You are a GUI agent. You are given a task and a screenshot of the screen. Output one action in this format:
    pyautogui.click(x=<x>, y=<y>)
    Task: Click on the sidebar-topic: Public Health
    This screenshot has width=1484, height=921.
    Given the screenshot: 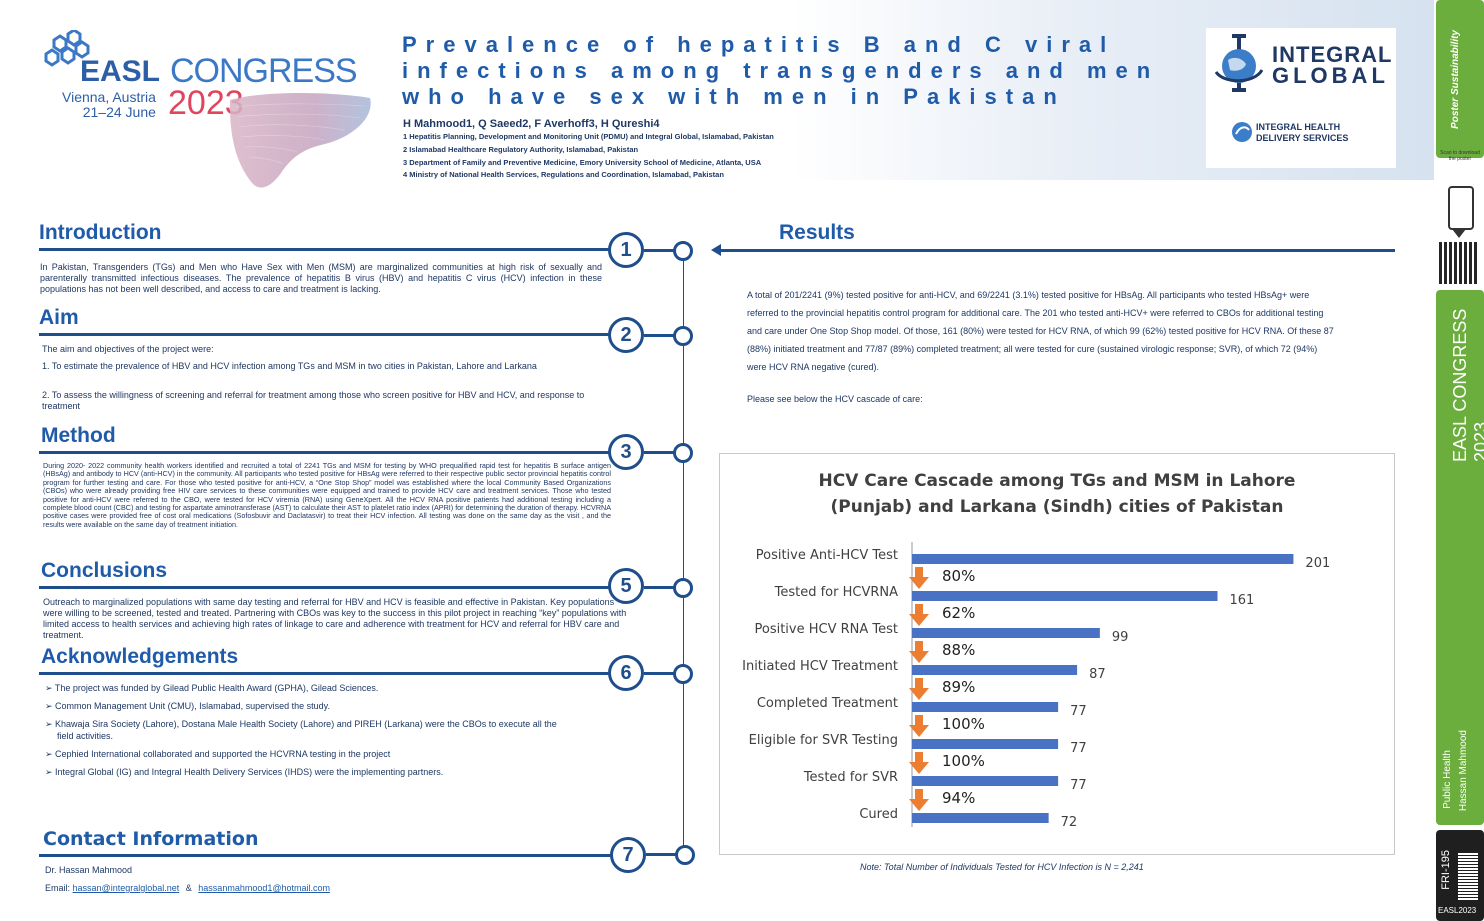 What is the action you would take?
    pyautogui.click(x=1447, y=779)
    